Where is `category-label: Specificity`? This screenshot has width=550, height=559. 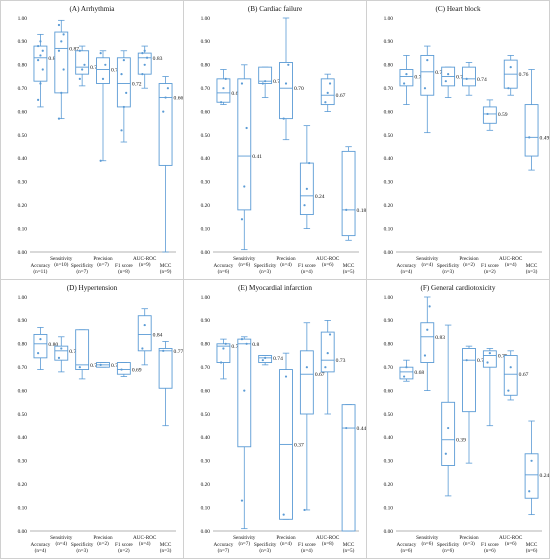 category-label: Specificity is located at coordinates (448, 265).